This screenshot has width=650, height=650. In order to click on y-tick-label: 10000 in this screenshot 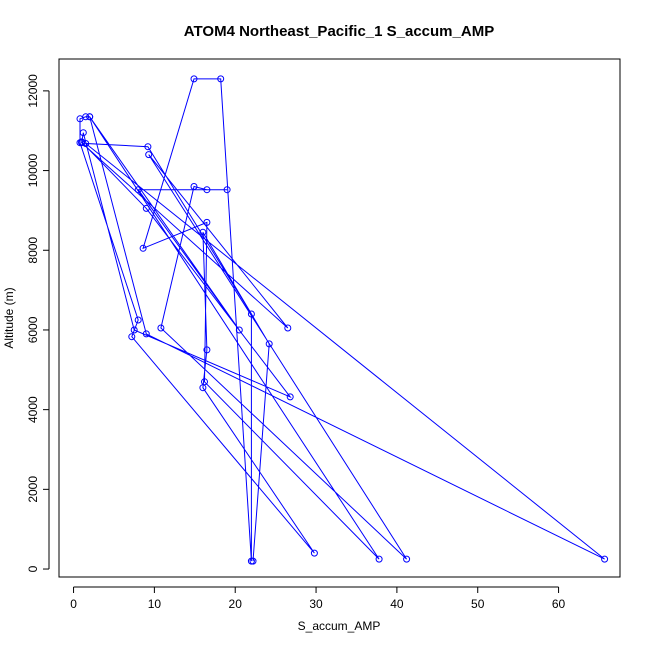, I will do `click(33, 171)`.